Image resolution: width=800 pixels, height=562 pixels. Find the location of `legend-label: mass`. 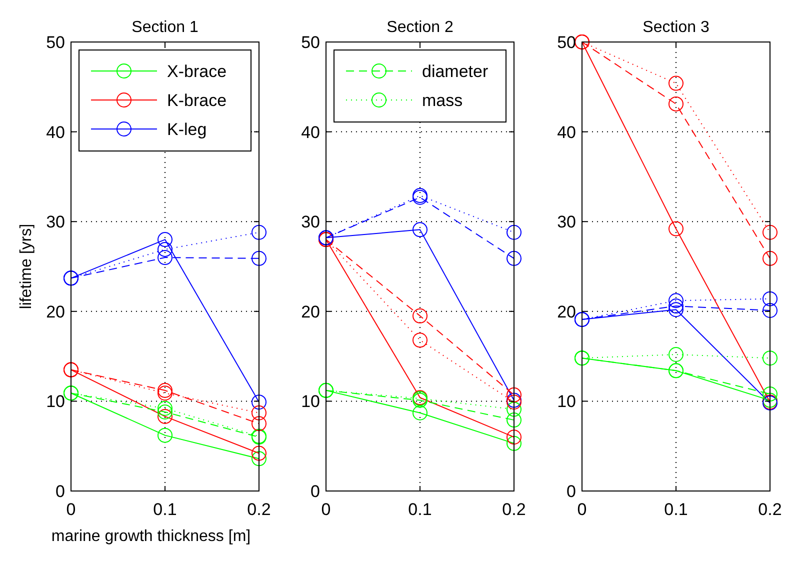

legend-label: mass is located at coordinates (442, 100).